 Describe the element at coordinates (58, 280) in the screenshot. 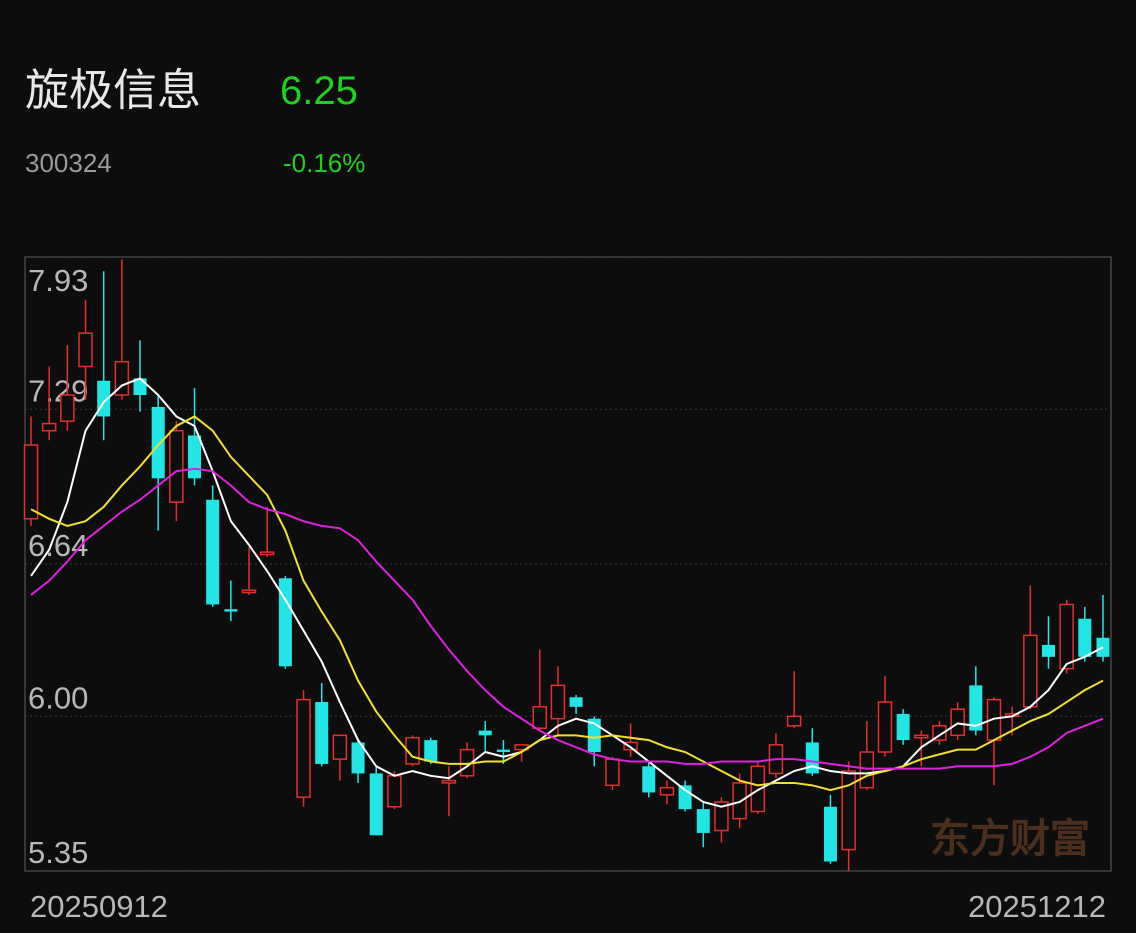

I see `y-tick-label: 7.93` at that location.